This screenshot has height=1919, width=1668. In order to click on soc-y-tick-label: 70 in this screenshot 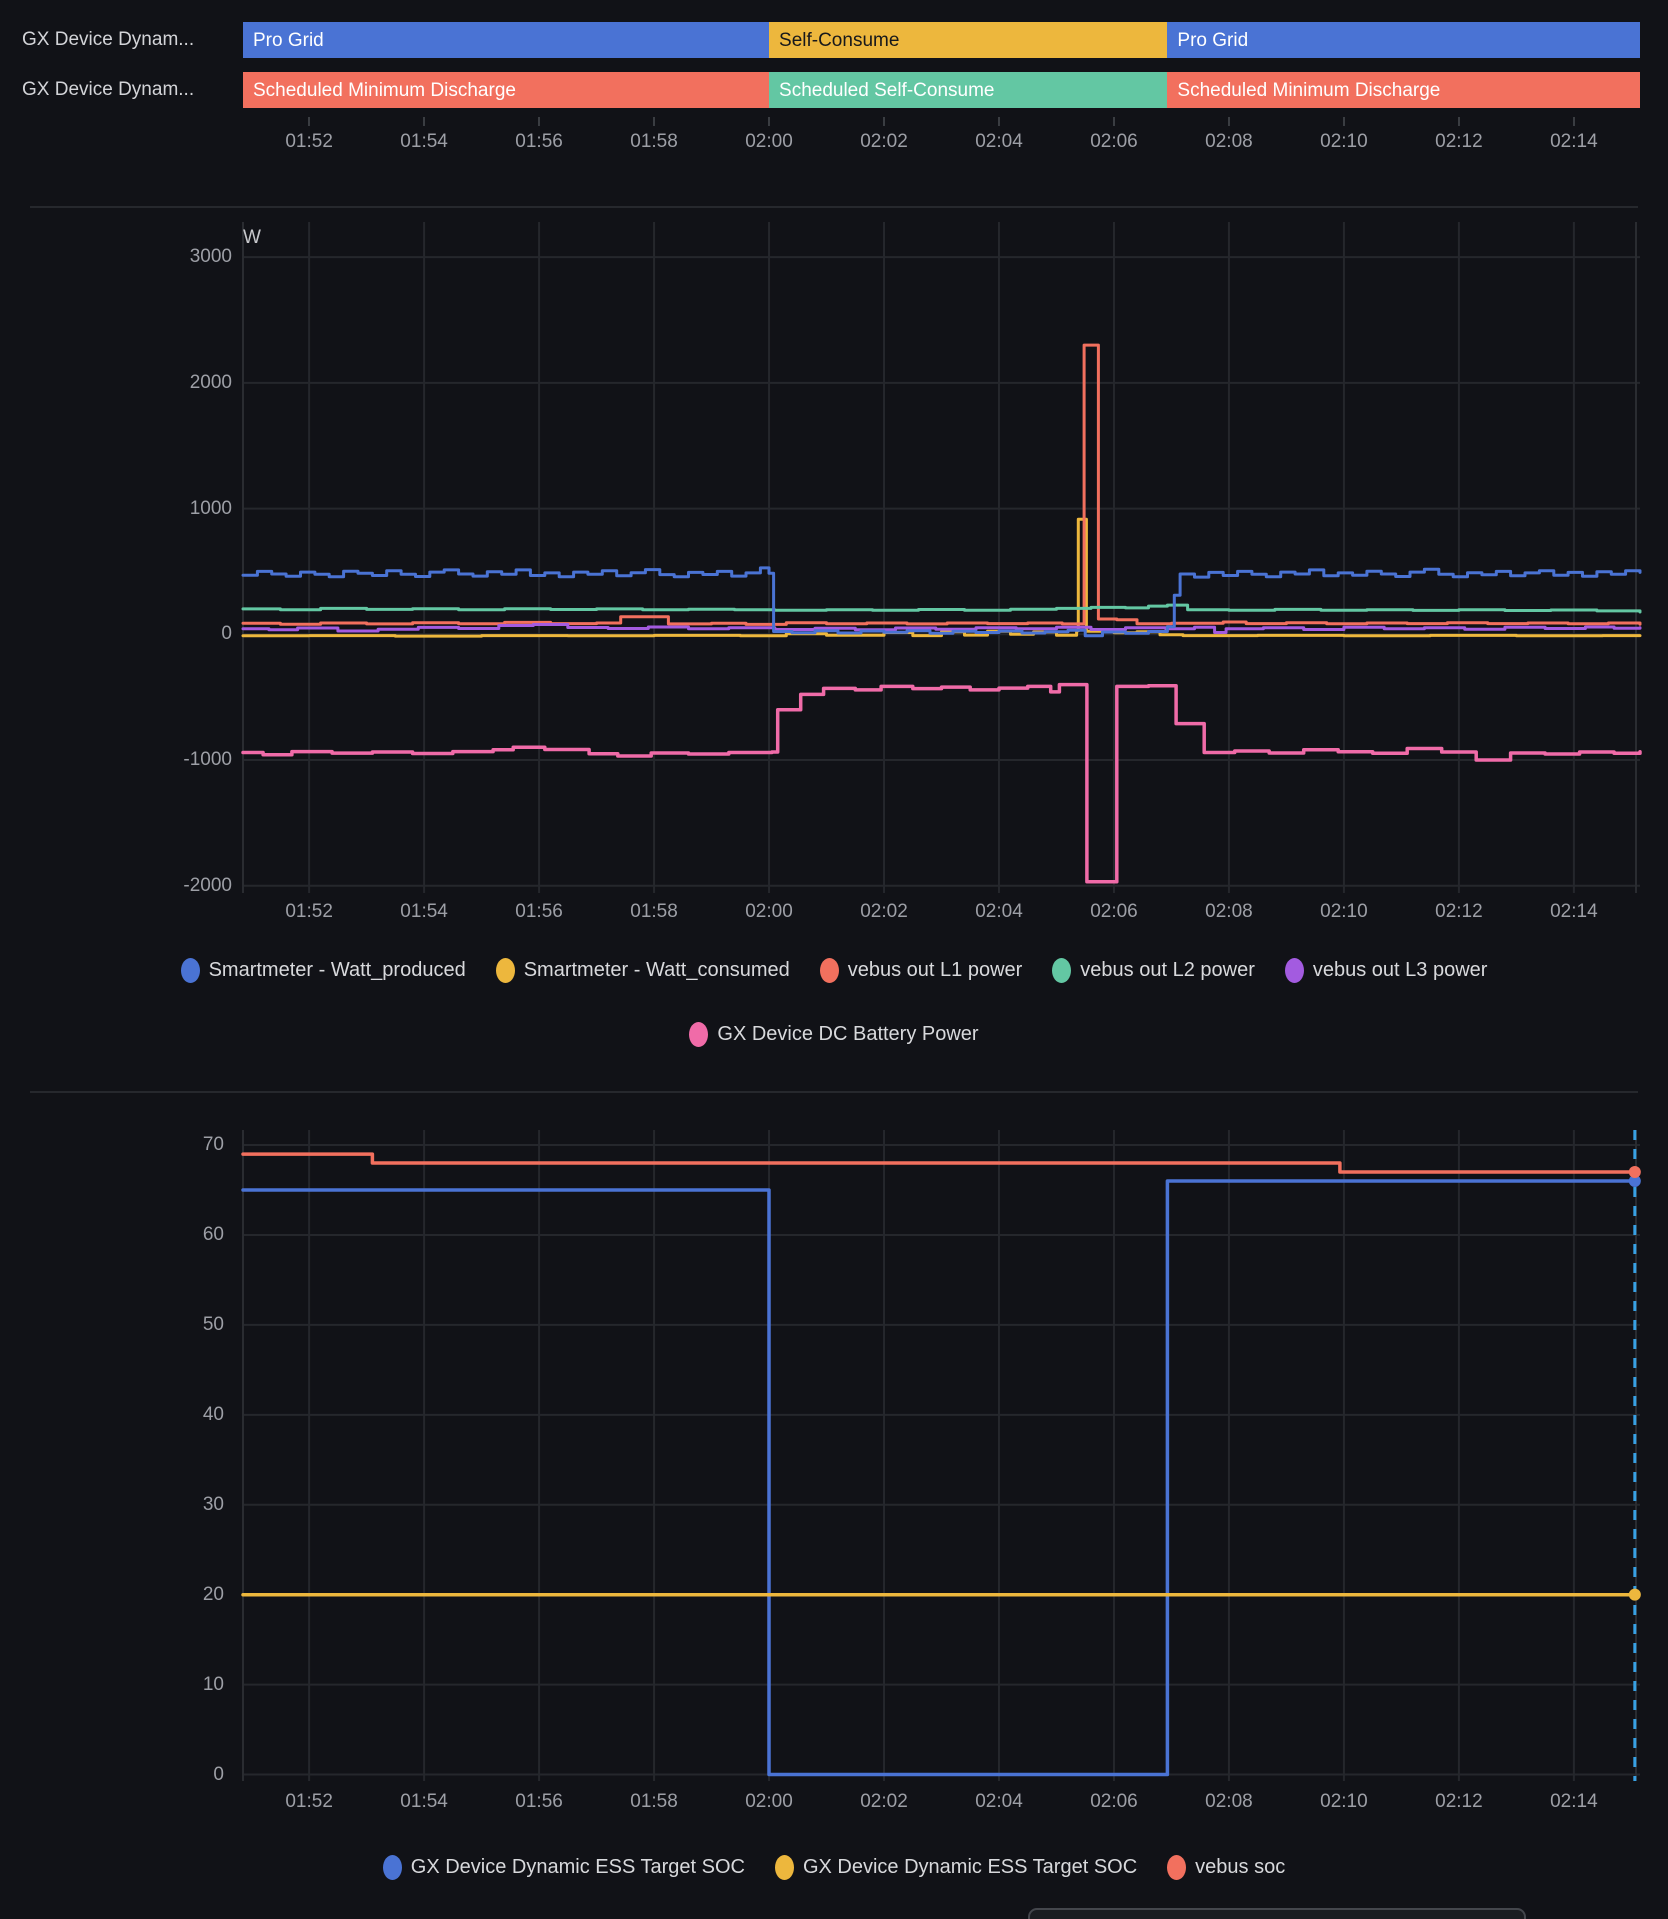, I will do `click(213, 1145)`.